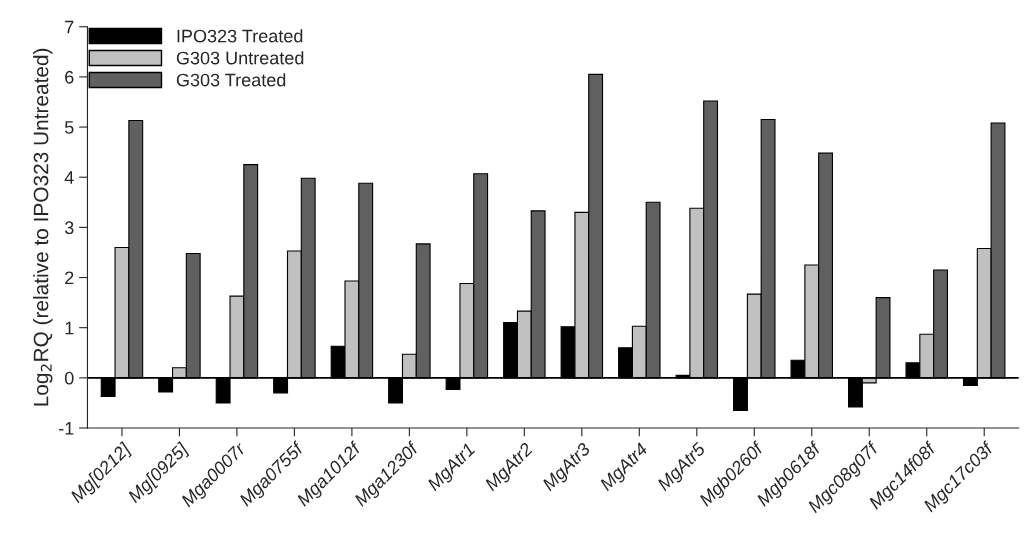 The image size is (1029, 535). I want to click on y-tick-label: 5, so click(69, 127).